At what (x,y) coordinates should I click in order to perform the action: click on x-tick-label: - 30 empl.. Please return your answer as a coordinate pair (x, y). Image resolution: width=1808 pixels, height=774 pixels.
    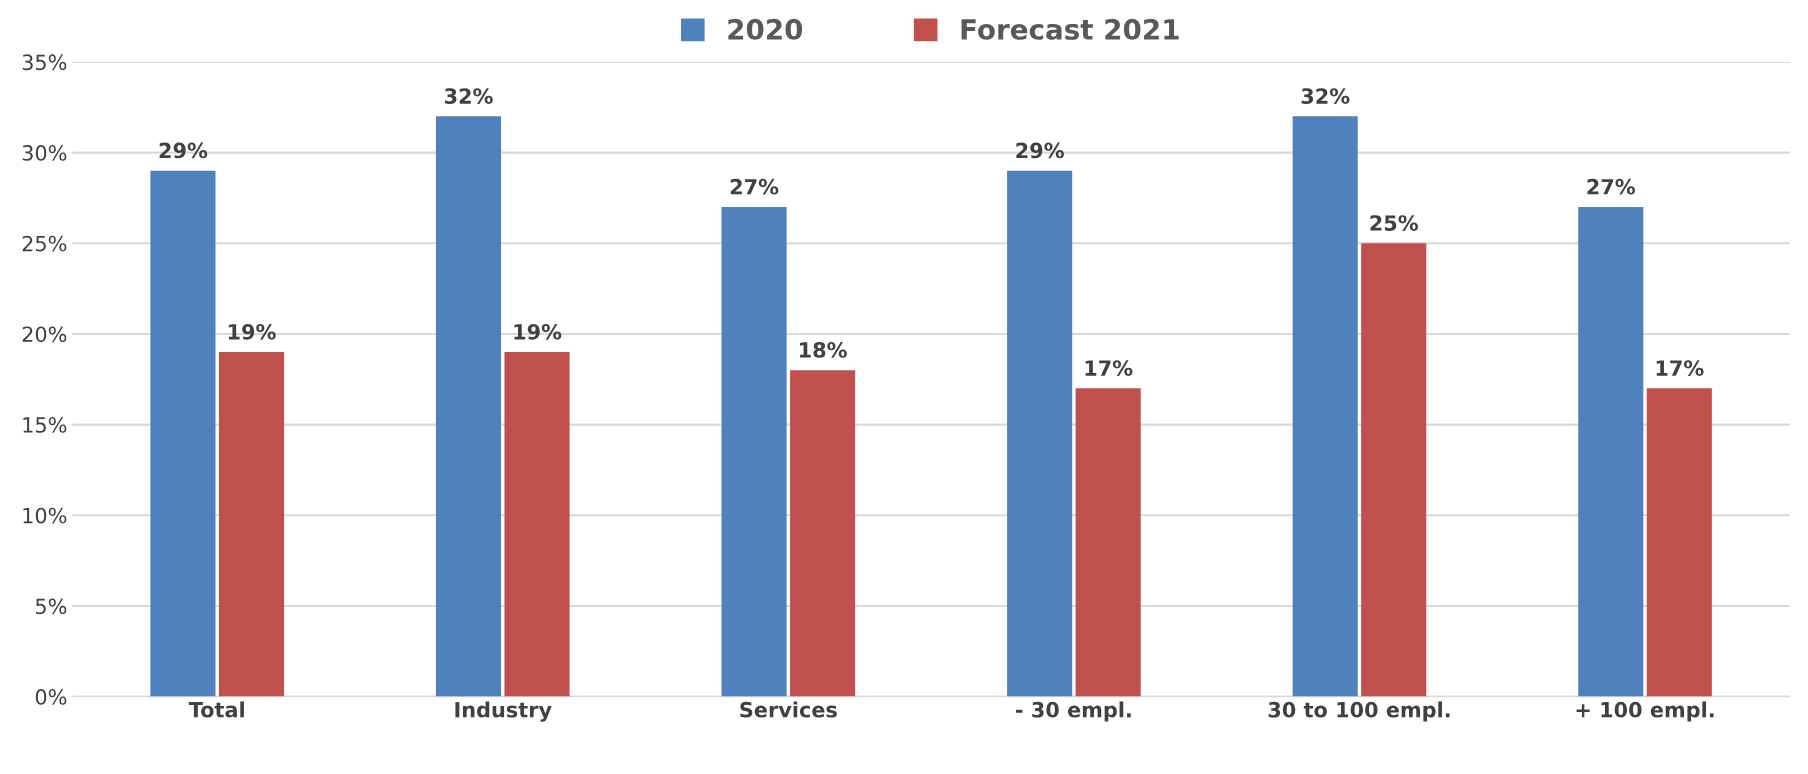
    Looking at the image, I should click on (1073, 711).